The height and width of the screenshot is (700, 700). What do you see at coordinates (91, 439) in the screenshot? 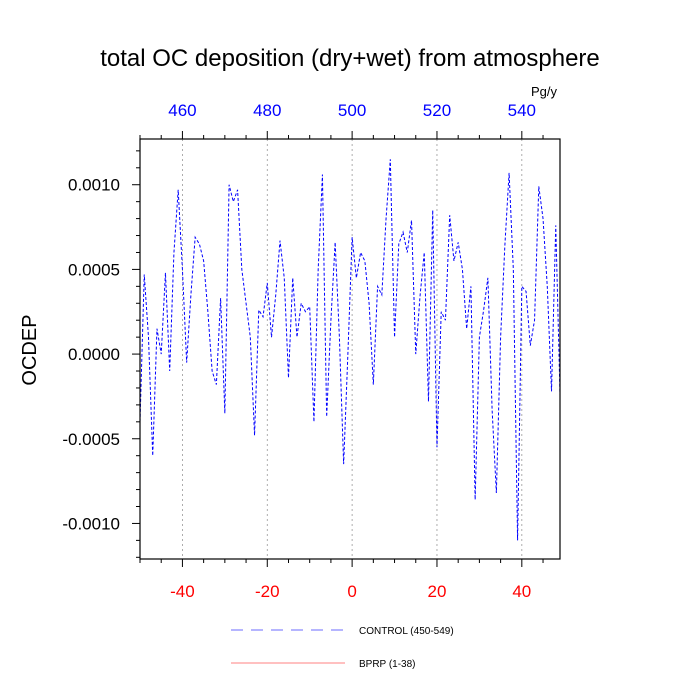
I see `y-tick-label: -0.0005` at bounding box center [91, 439].